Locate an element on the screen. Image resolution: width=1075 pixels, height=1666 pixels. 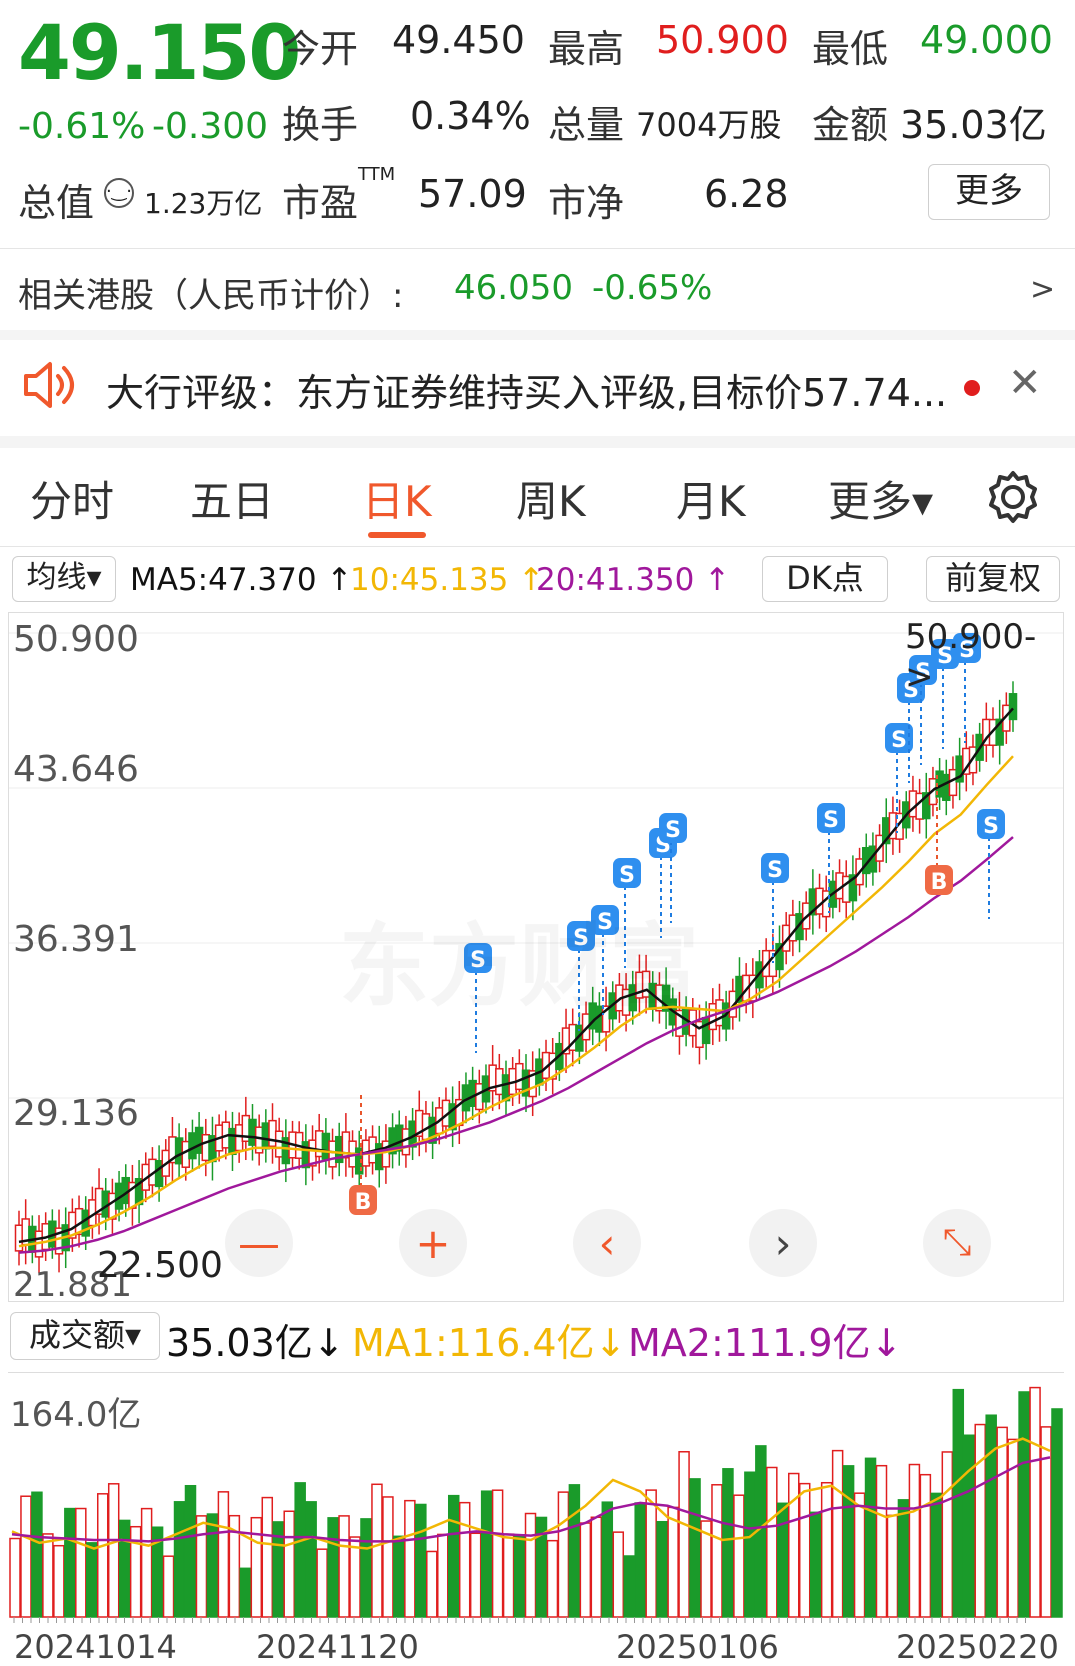
adjust-button: 前复权 is located at coordinates (993, 579).